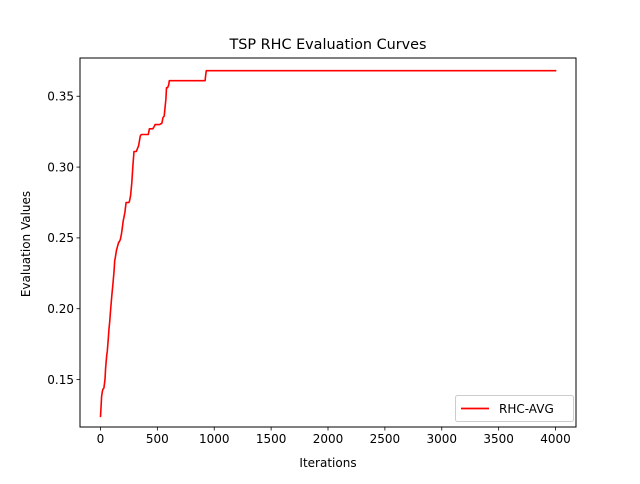 This screenshot has height=484, width=640. I want to click on x-tick-label: 1500, so click(271, 439).